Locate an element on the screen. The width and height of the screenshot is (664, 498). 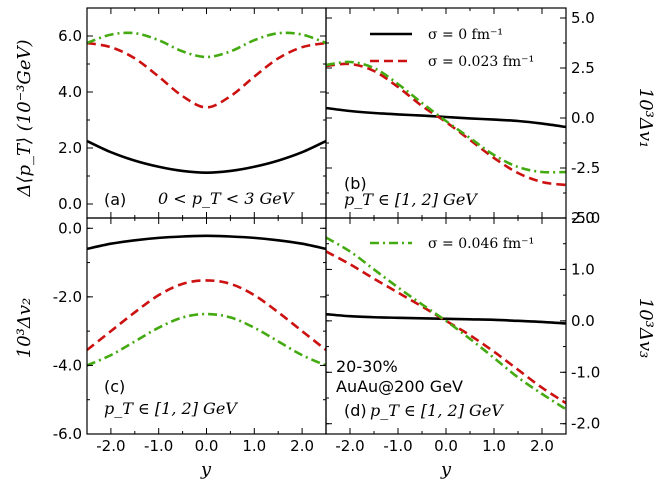
series-line-d-dashdot is located at coordinates (446, 323).